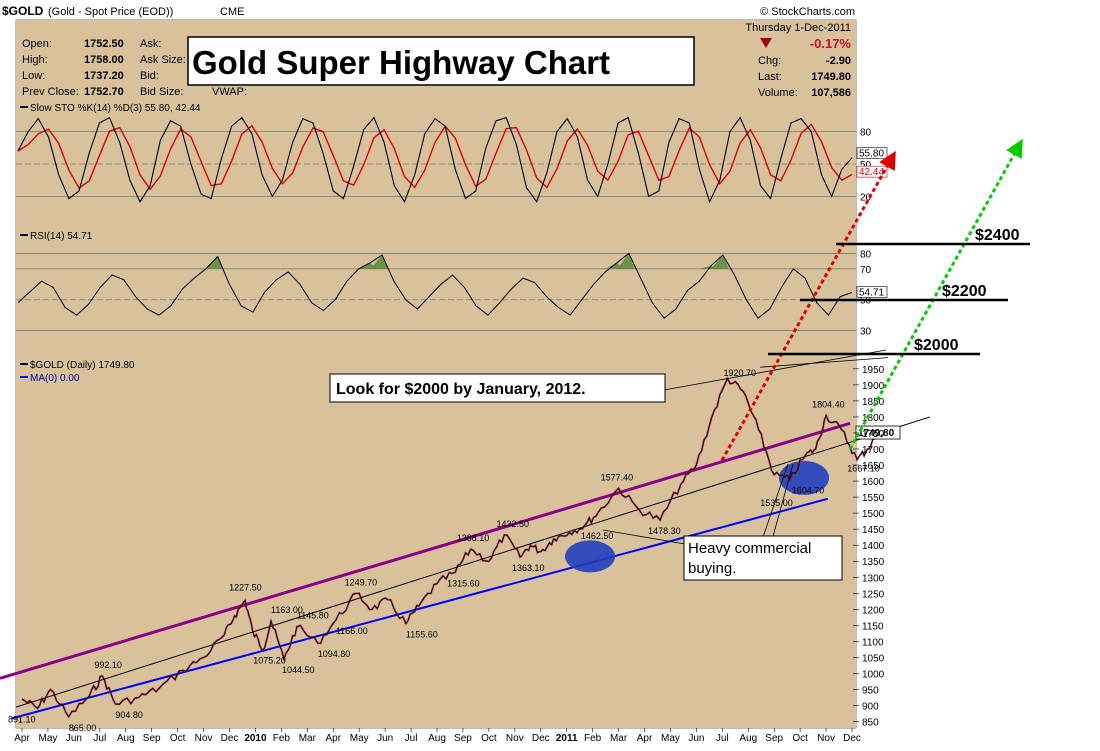 The height and width of the screenshot is (751, 1100). What do you see at coordinates (866, 254) in the screenshot?
I see `rsi-tick-label-80: 80` at bounding box center [866, 254].